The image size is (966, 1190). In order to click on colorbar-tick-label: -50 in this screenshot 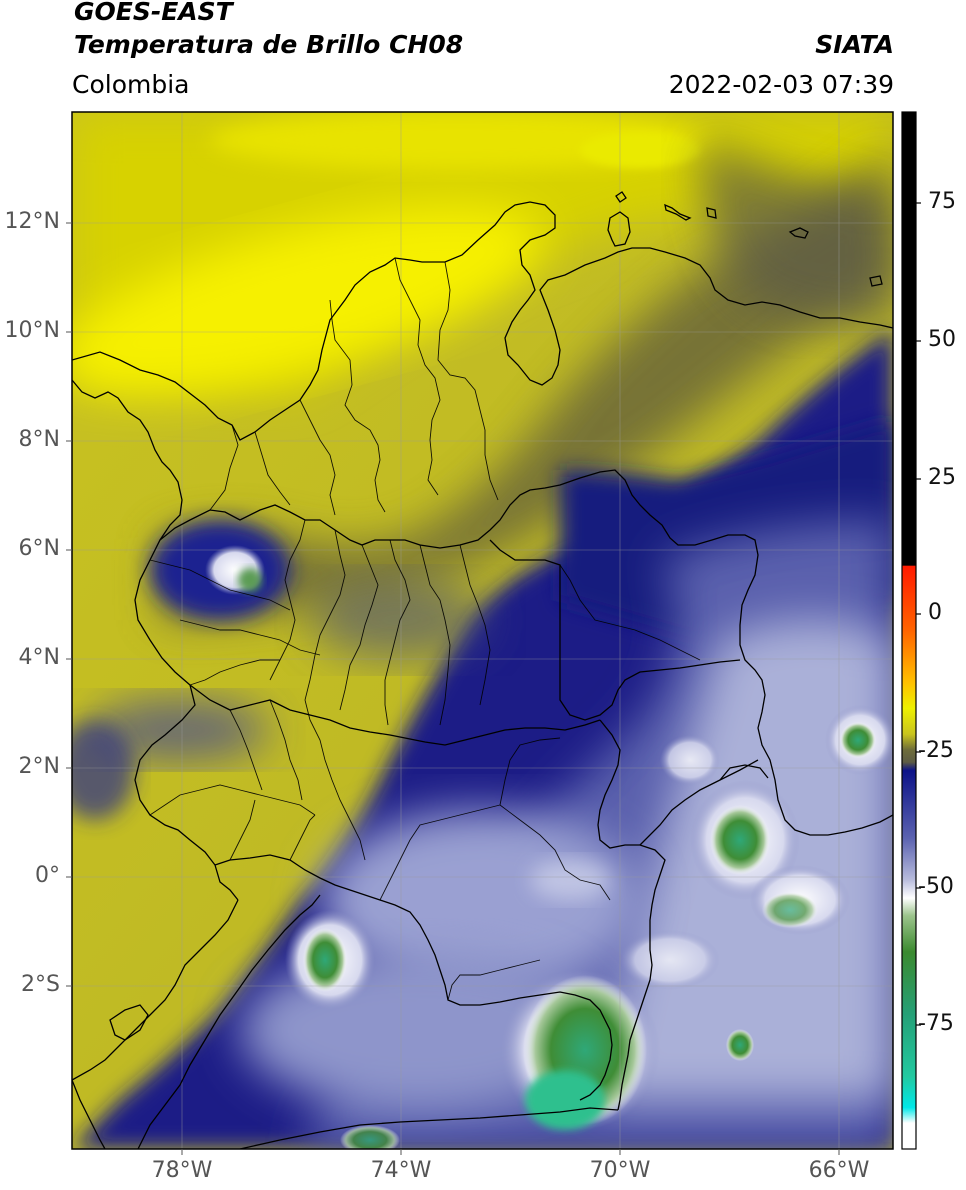, I will do `click(936, 886)`.